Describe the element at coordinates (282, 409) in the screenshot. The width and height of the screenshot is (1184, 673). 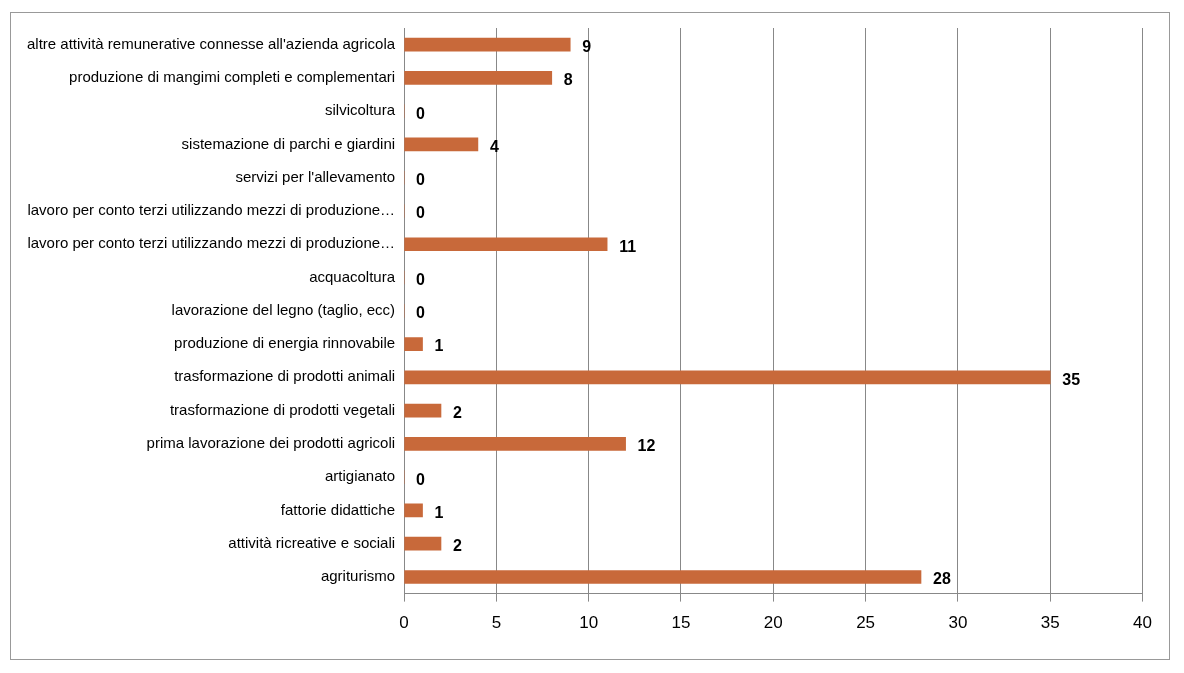
I see `y-tick-label: trasformazione di prodotti vegetali` at that location.